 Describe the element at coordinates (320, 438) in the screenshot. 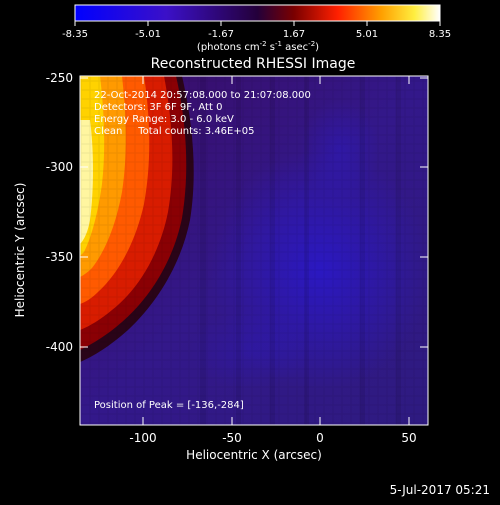

I see `x-tick-label: 0` at that location.